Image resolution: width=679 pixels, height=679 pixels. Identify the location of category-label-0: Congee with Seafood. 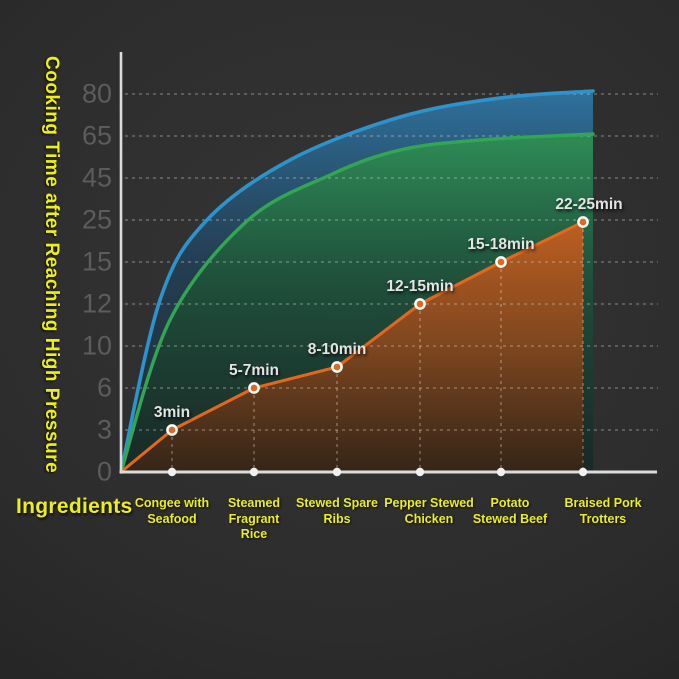
(172, 511).